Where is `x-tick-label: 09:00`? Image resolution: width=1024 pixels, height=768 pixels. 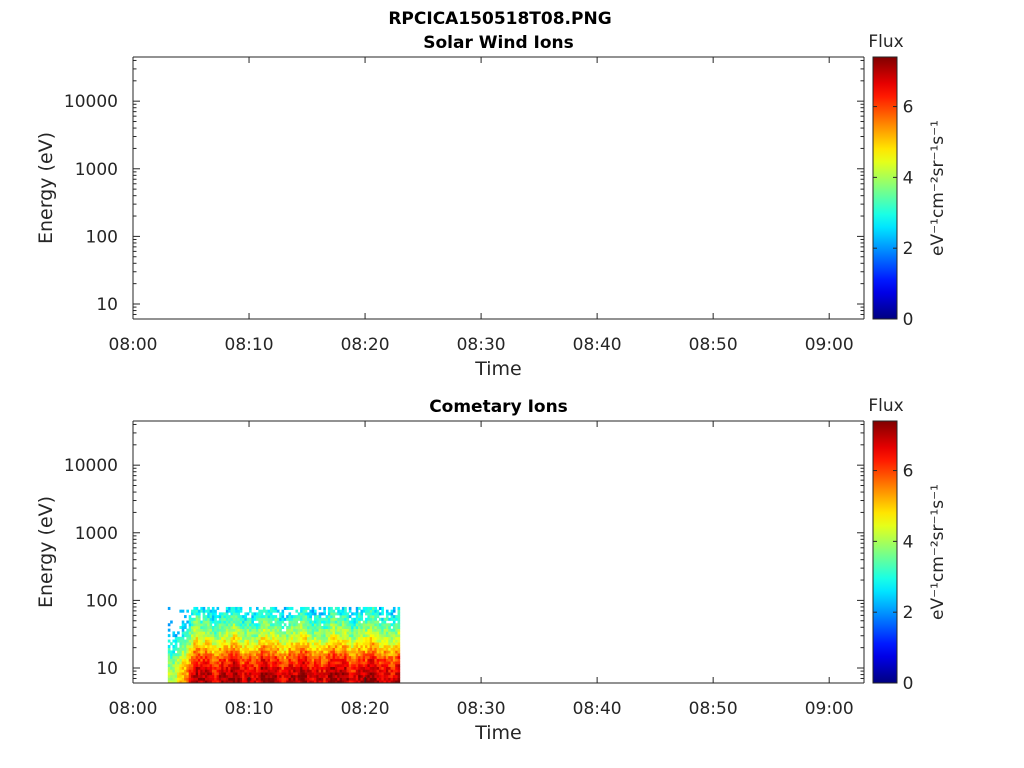 x-tick-label: 09:00 is located at coordinates (829, 345).